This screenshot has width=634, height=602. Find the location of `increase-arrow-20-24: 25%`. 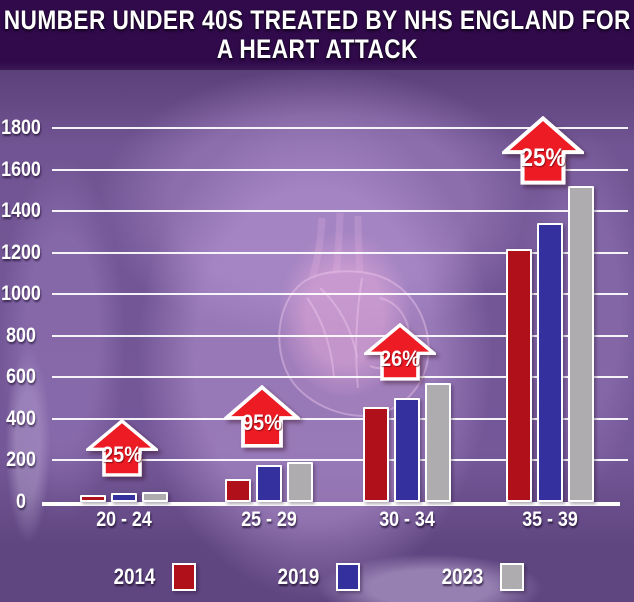

increase-arrow-20-24: 25% is located at coordinates (122, 448).